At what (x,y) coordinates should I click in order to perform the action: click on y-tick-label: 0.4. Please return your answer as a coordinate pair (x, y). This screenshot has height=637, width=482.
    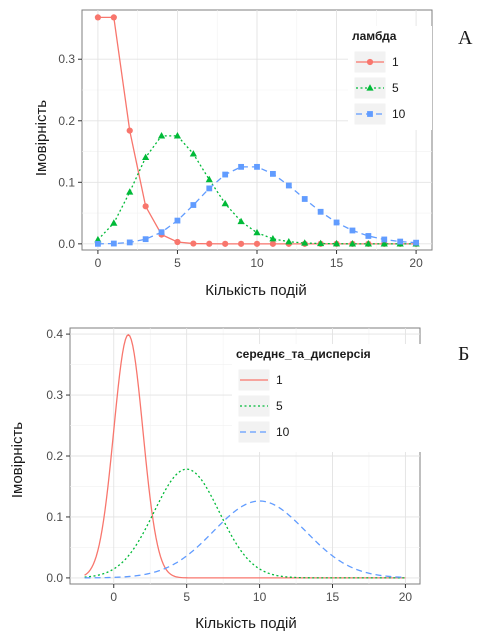
    Looking at the image, I should click on (54, 334).